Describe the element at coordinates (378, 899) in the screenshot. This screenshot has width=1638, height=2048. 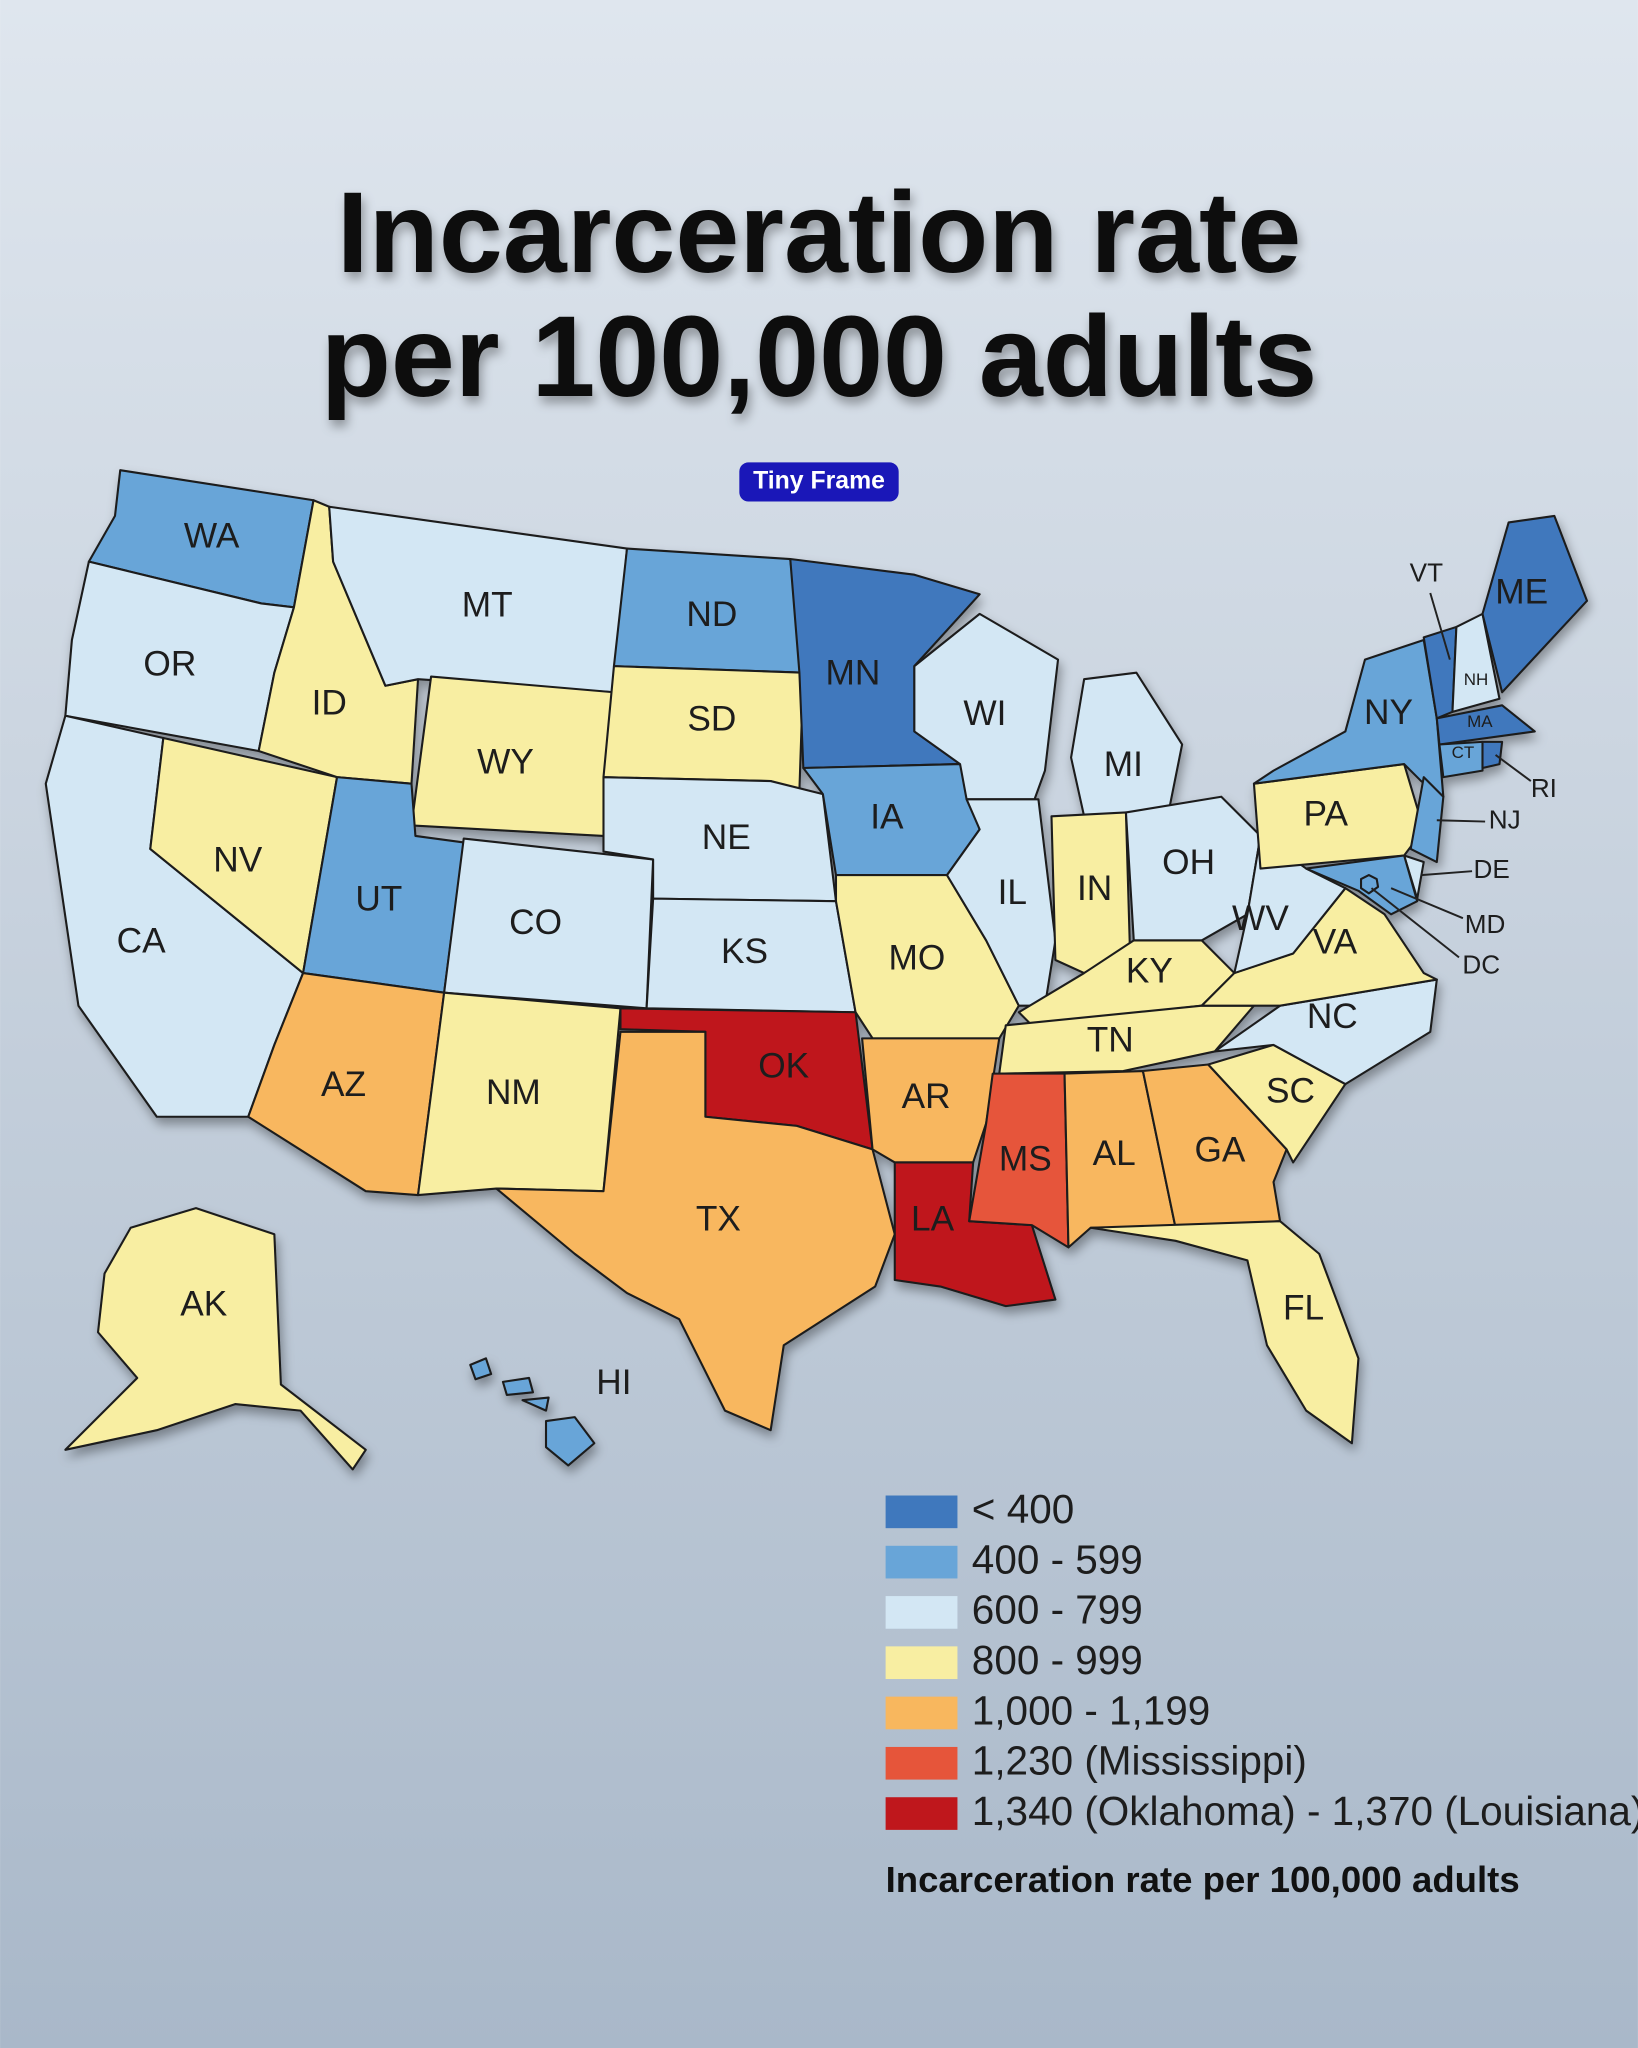
I see `state-label: UT` at that location.